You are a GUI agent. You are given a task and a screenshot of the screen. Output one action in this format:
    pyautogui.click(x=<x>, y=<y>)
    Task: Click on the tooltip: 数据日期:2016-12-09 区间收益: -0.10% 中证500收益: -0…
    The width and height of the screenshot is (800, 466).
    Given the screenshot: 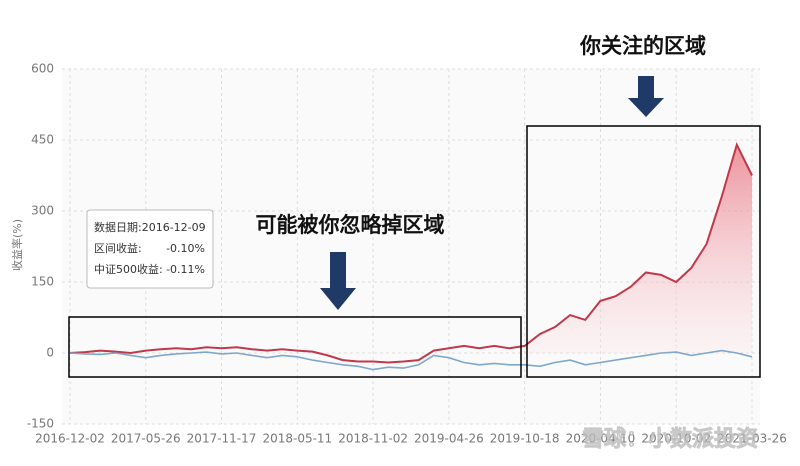 What is the action you would take?
    pyautogui.click(x=150, y=249)
    